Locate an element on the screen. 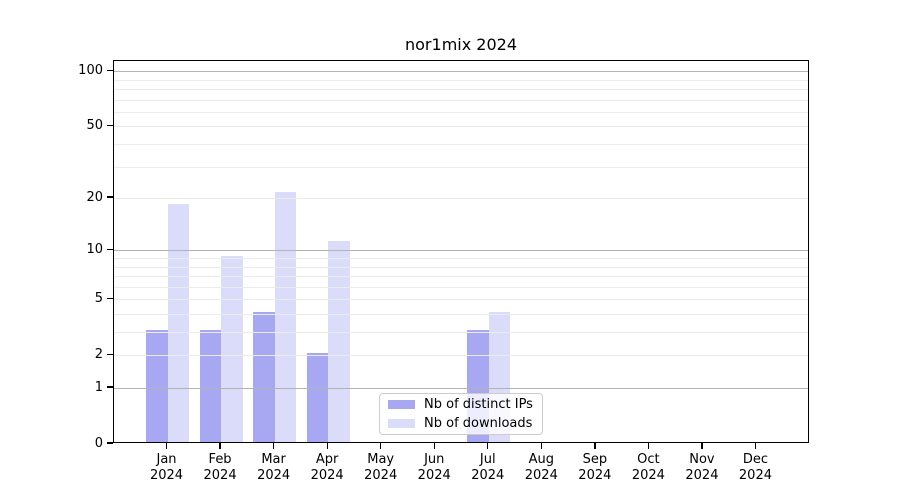  x-tick-label-aug: Aug 2024 is located at coordinates (541, 467).